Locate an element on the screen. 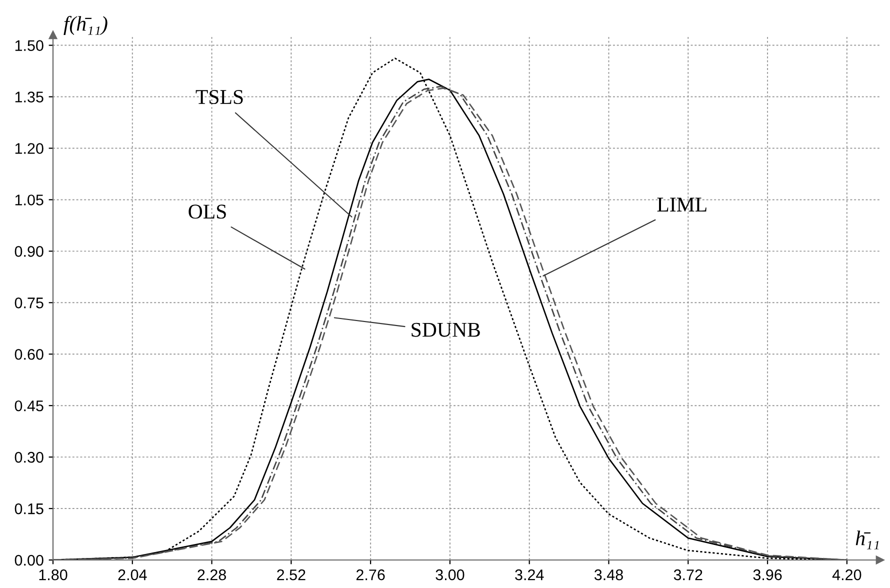 The image size is (890, 588). x-tick-label: 2.28 is located at coordinates (212, 574).